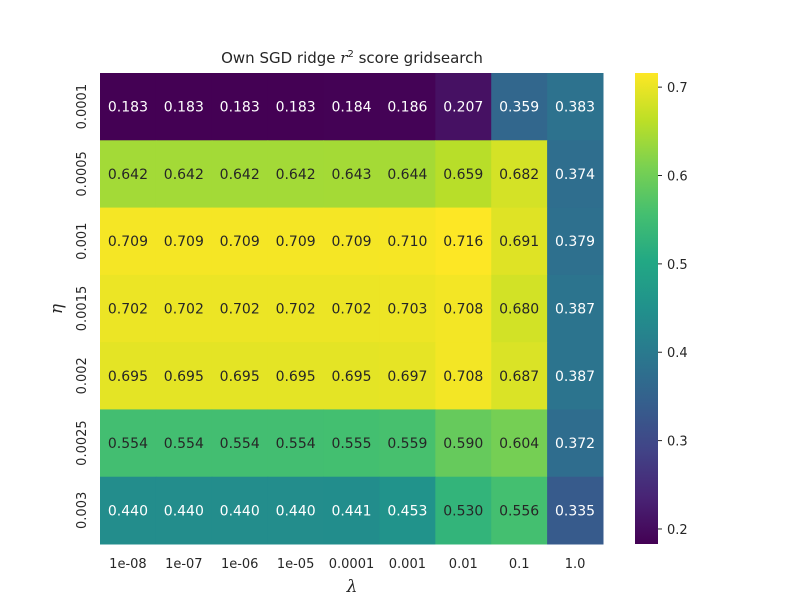  What do you see at coordinates (575, 511) in the screenshot?
I see `heatmap-cell-label-r6-c8: 0.335` at bounding box center [575, 511].